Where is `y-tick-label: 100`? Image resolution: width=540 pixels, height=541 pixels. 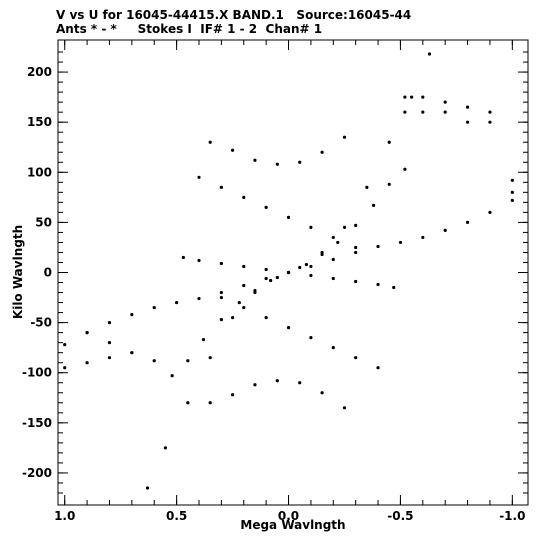
y-tick-label: 100 is located at coordinates (39, 172).